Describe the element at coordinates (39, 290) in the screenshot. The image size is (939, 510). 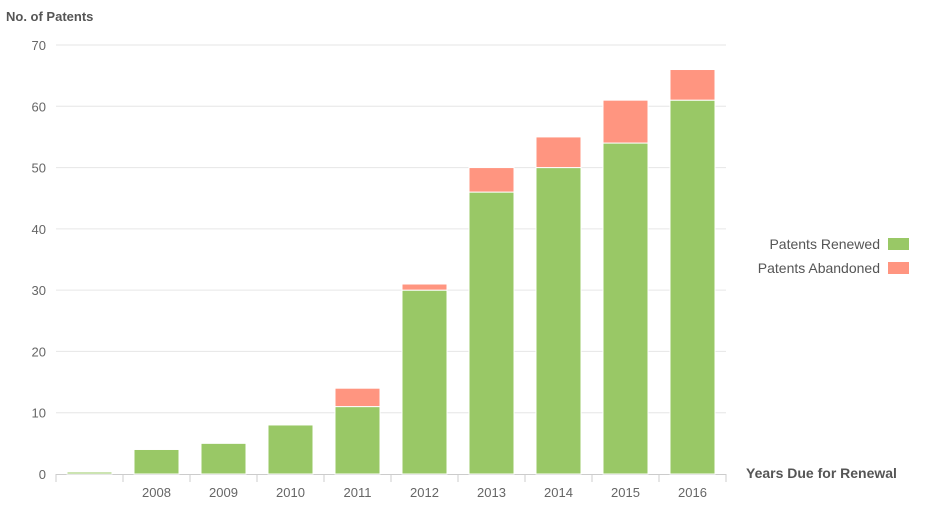
I see `y-tick-label: 30` at that location.